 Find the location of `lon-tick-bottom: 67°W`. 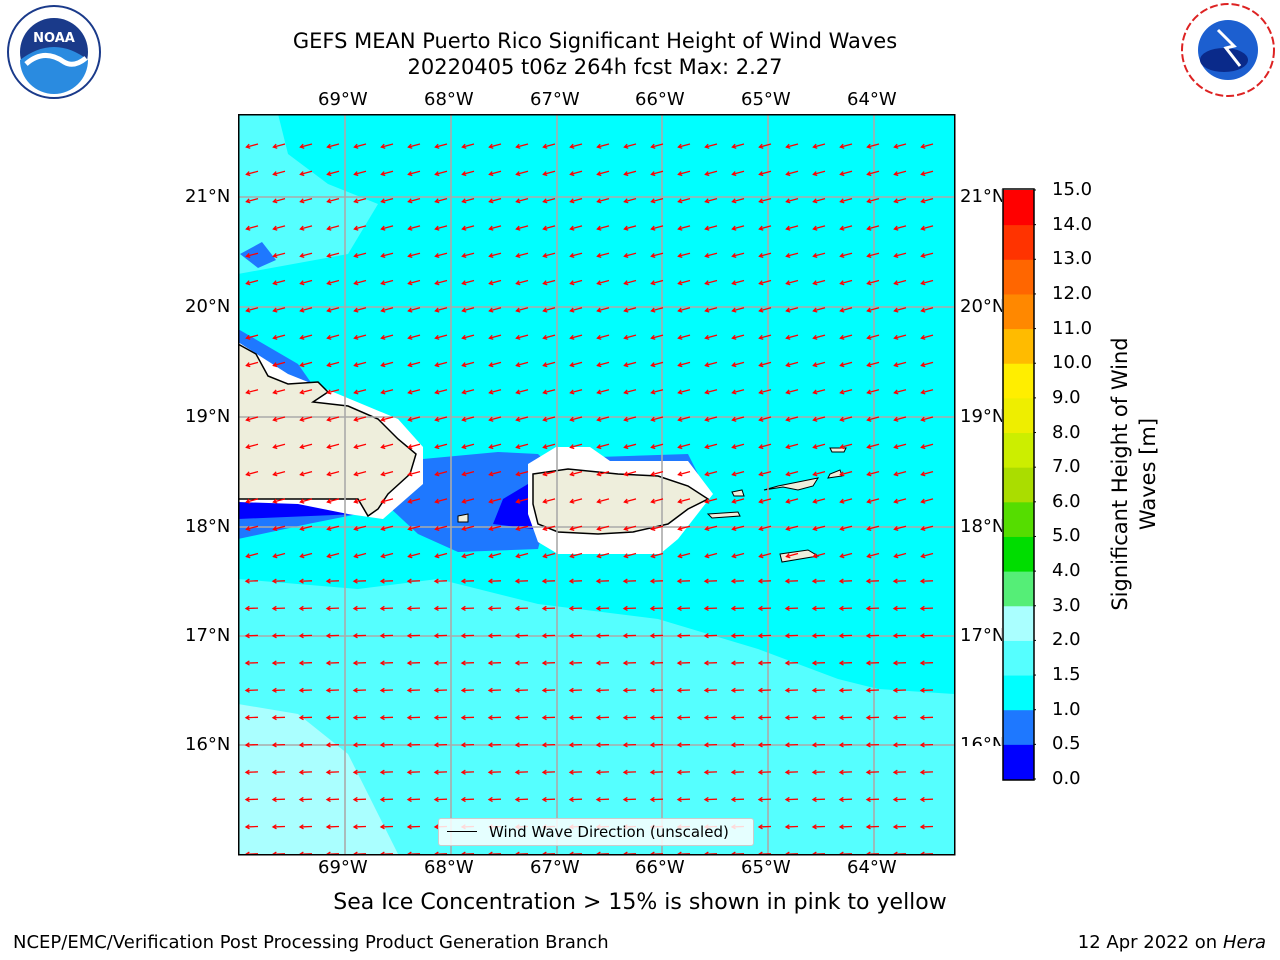

lon-tick-bottom: 67°W is located at coordinates (555, 867).